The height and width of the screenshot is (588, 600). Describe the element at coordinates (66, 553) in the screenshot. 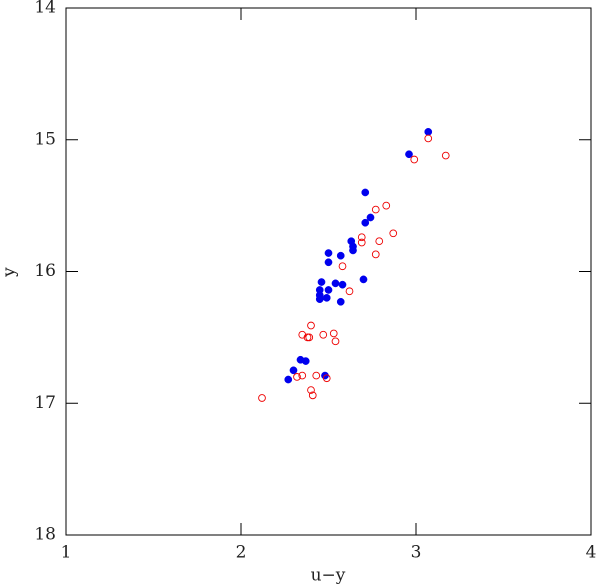

I see `x-tick-label: 1` at that location.